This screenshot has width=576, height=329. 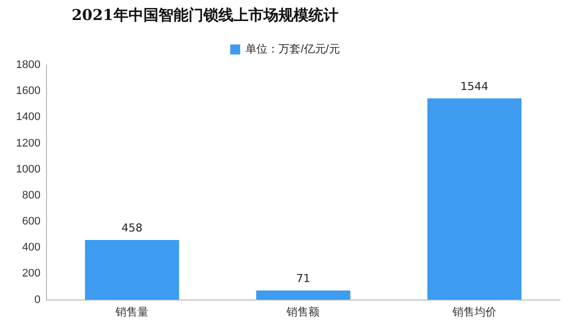 What do you see at coordinates (131, 312) in the screenshot?
I see `x-tick-label: 销售量` at bounding box center [131, 312].